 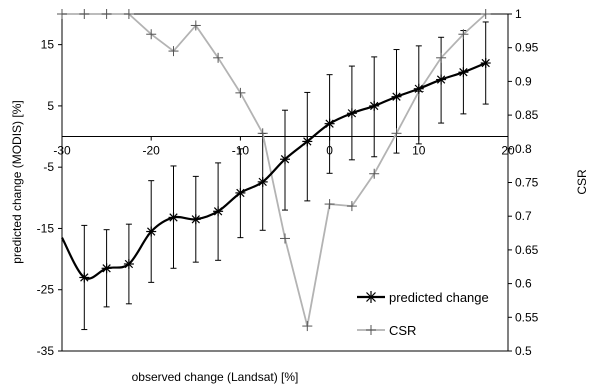 What do you see at coordinates (423, 314) in the screenshot?
I see `legend: predicted change CSR` at bounding box center [423, 314].